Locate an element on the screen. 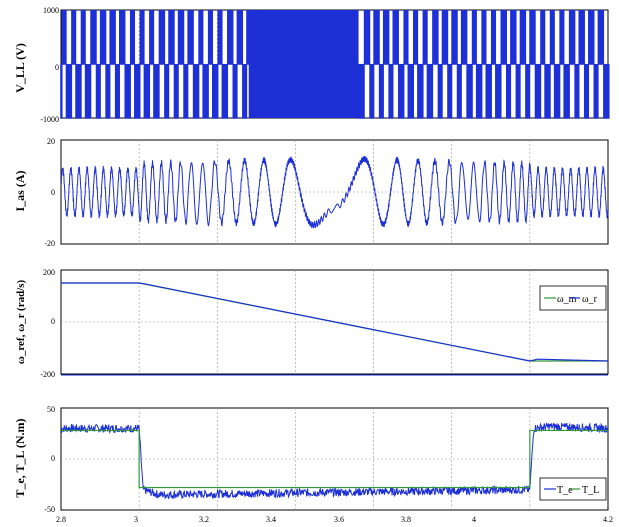 This screenshot has width=619, height=527. ytick-speed-top: 200 is located at coordinates (49, 272).